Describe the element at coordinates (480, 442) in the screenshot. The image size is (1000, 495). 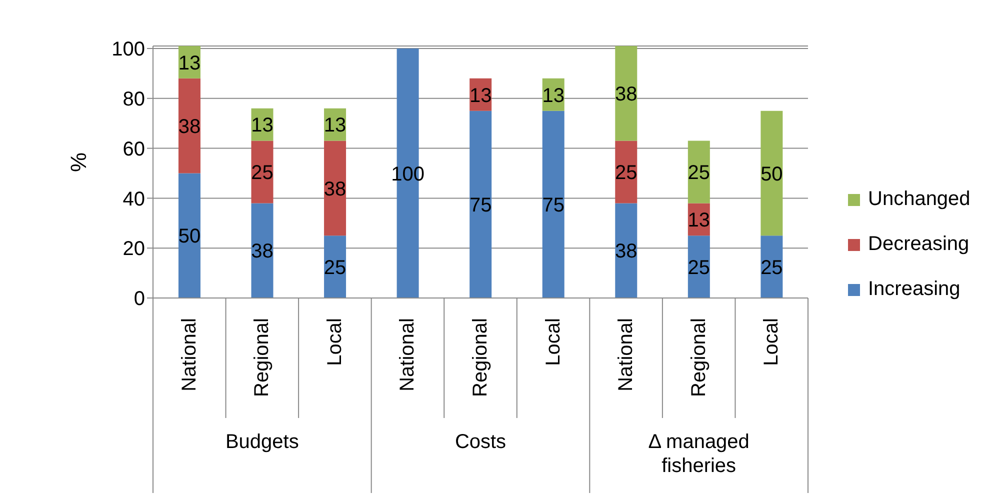
I see `text: Costs` at that location.